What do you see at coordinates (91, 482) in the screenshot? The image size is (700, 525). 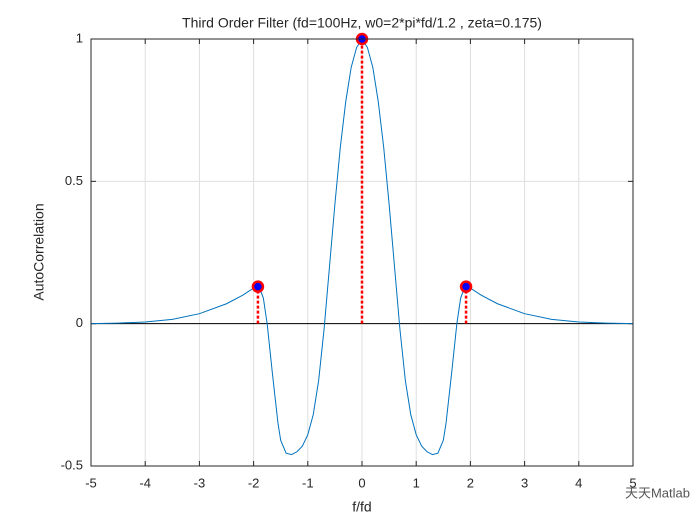 I see `x-tick-label: -5` at bounding box center [91, 482].